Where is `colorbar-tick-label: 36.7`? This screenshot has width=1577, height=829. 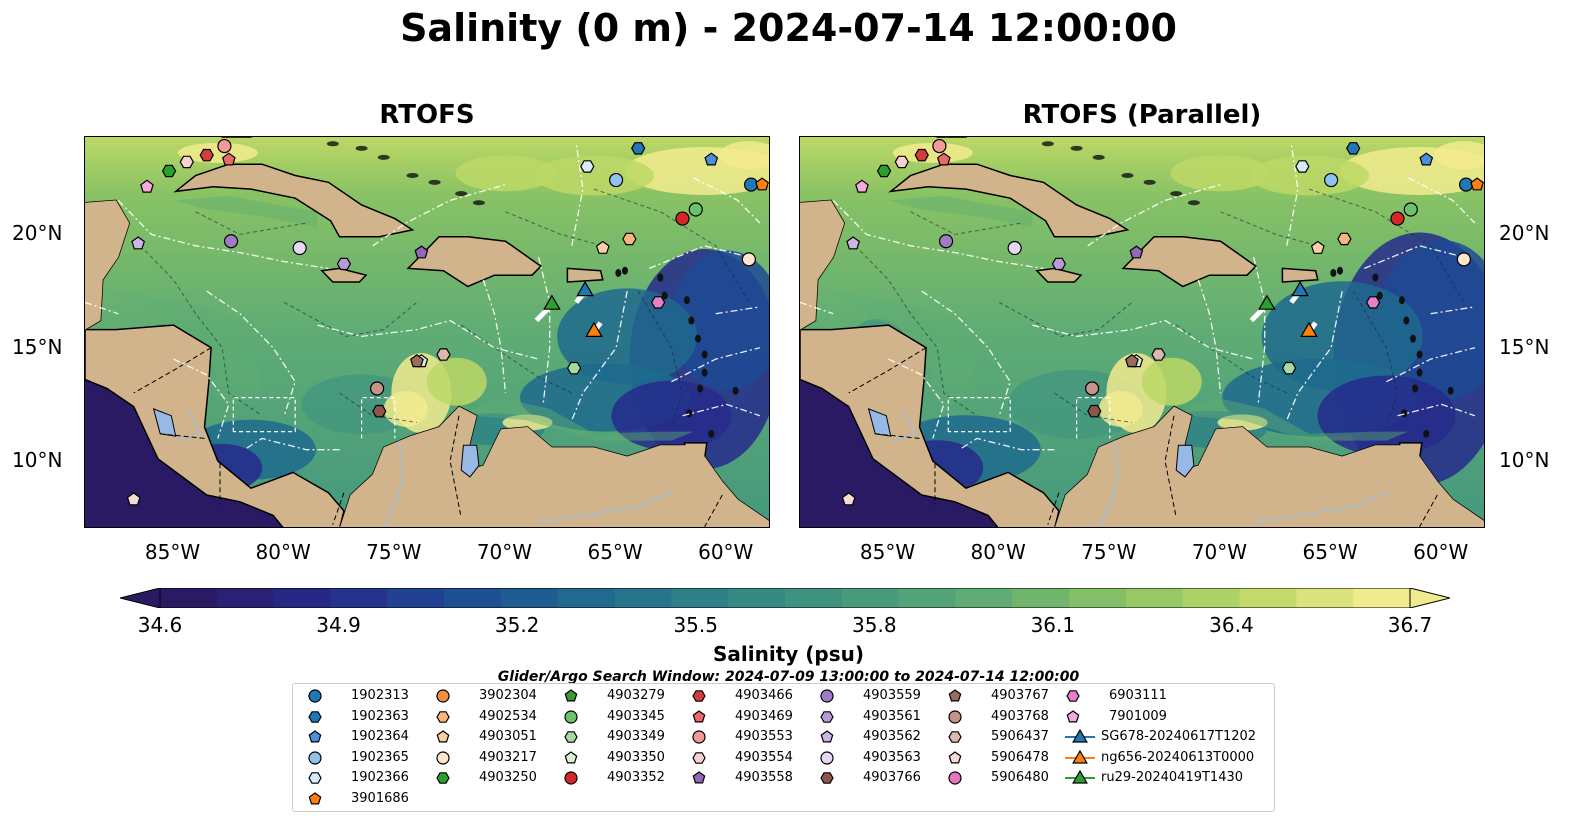
colorbar-tick-label: 36.7 is located at coordinates (1410, 625).